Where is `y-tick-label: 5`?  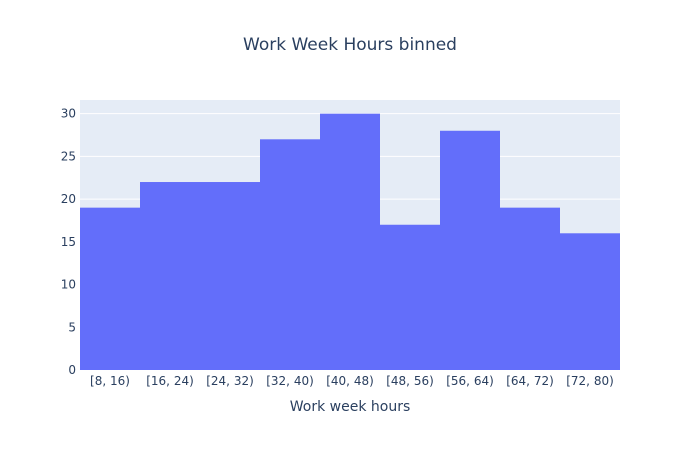
y-tick-label: 5 is located at coordinates (72, 327).